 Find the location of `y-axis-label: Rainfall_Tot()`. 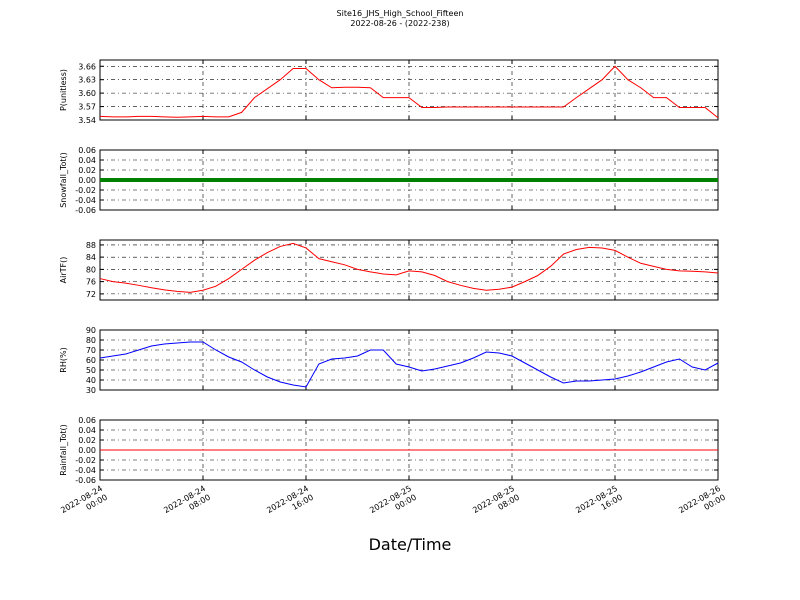

y-axis-label: Rainfall_Tot() is located at coordinates (63, 450).